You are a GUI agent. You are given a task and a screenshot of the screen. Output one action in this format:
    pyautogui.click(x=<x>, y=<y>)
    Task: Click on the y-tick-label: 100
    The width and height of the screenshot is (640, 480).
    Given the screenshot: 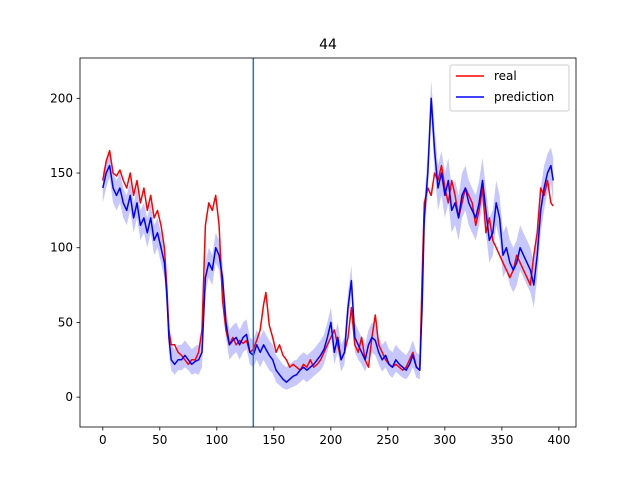 What is the action you would take?
    pyautogui.click(x=61, y=248)
    